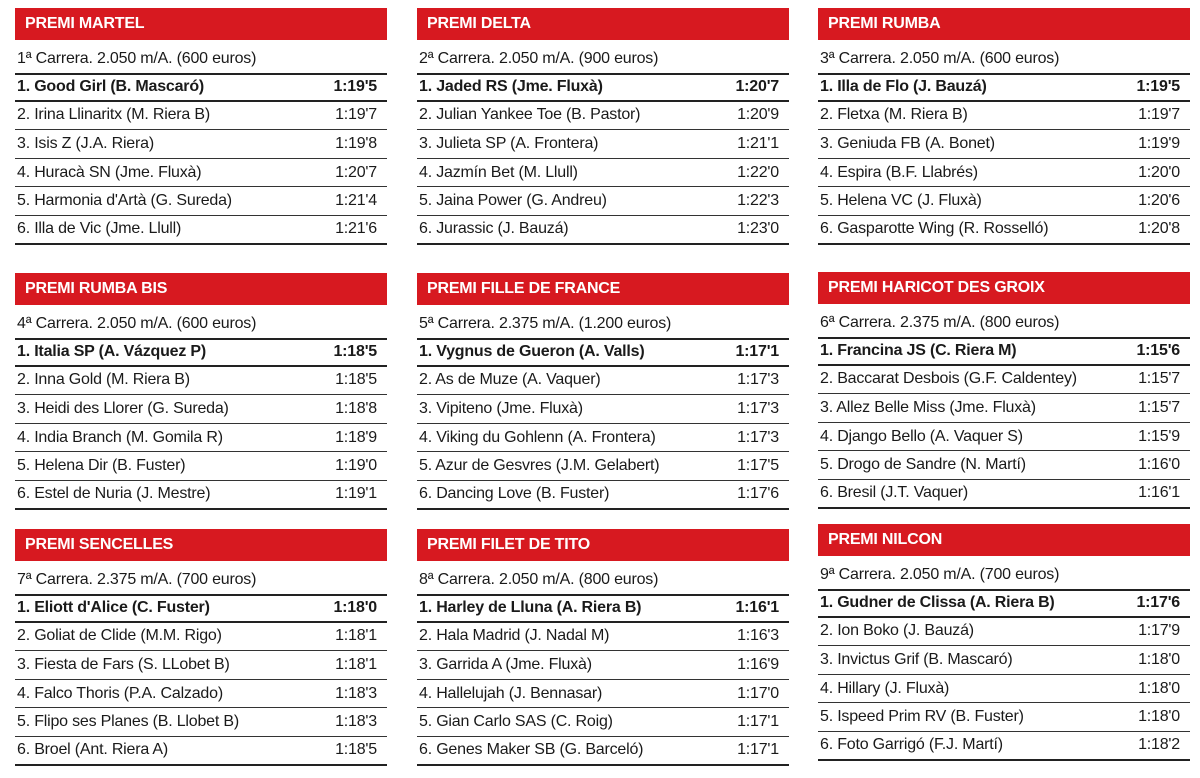  What do you see at coordinates (356, 437) in the screenshot?
I see `race-time: 1:18'9` at bounding box center [356, 437].